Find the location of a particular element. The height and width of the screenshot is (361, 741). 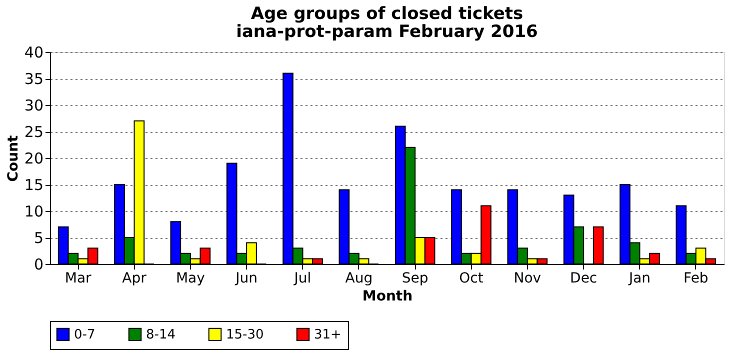

x-tick-label: Apr is located at coordinates (134, 278).